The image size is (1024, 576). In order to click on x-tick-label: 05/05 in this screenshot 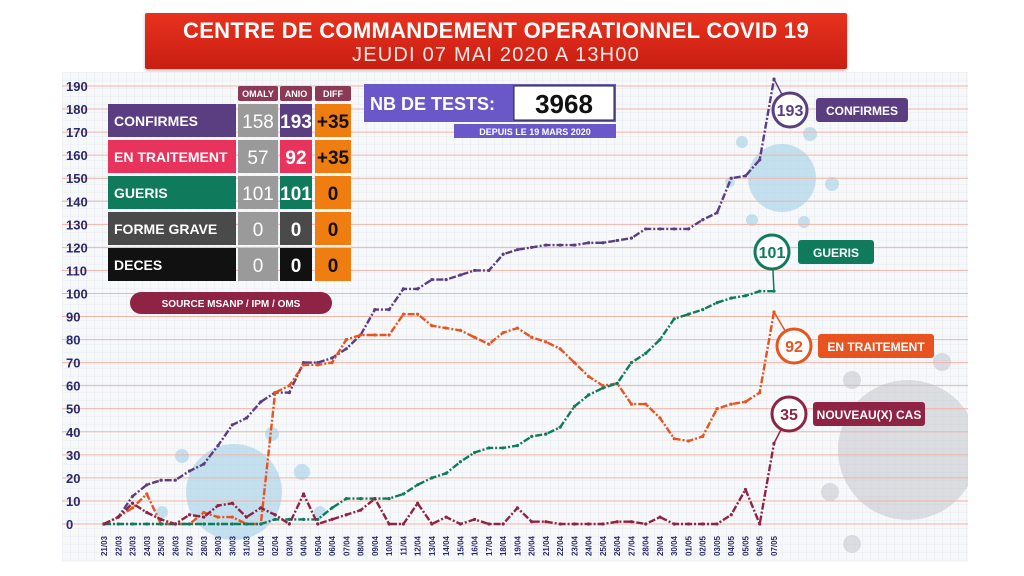, I will do `click(745, 545)`.